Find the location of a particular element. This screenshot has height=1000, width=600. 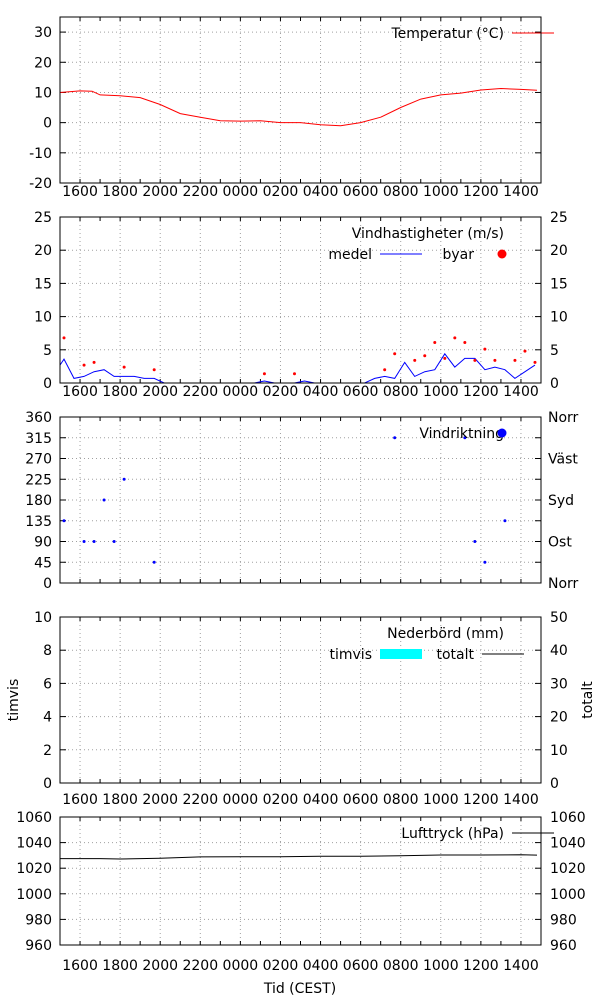

right-y-tick-label: 960 is located at coordinates (563, 946).